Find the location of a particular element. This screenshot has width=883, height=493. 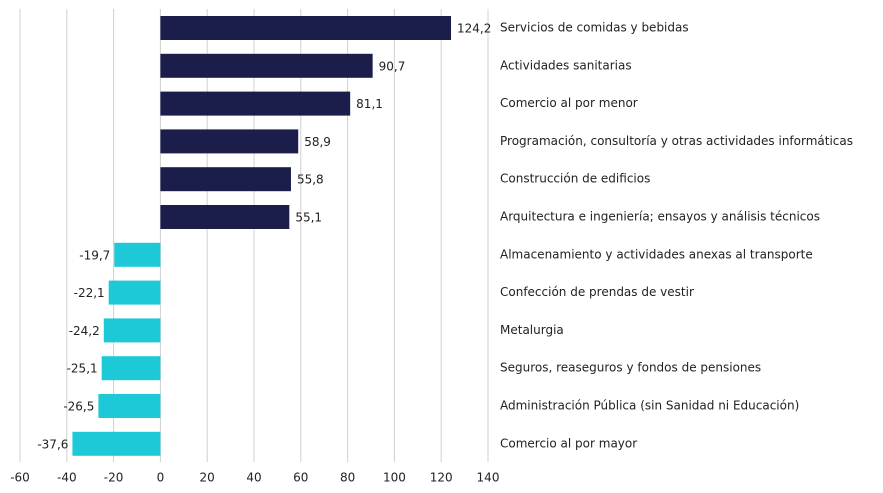

x-tick-label: 20 is located at coordinates (207, 478).